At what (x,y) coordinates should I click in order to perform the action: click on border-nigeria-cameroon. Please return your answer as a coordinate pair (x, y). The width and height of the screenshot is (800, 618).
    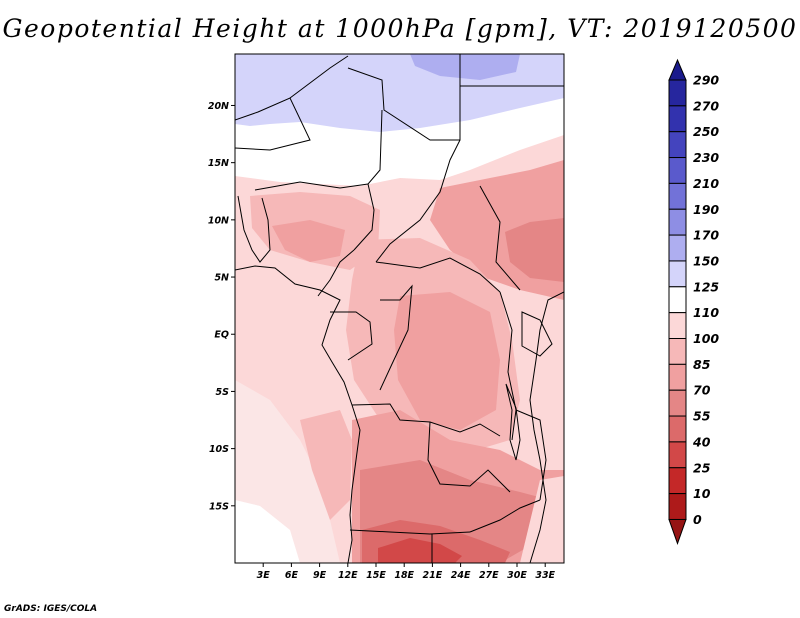
    Looking at the image, I should click on (336, 273).